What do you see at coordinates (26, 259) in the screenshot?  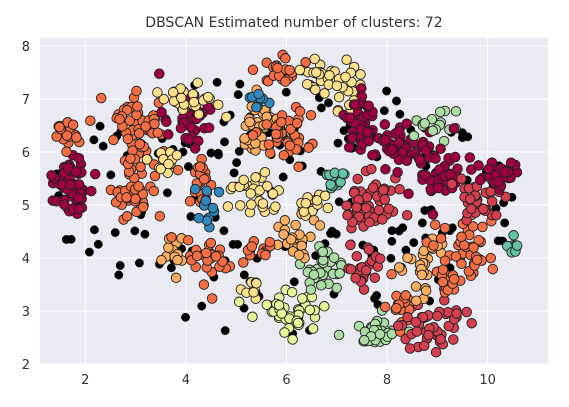 I see `y-tick-label: 4` at bounding box center [26, 259].